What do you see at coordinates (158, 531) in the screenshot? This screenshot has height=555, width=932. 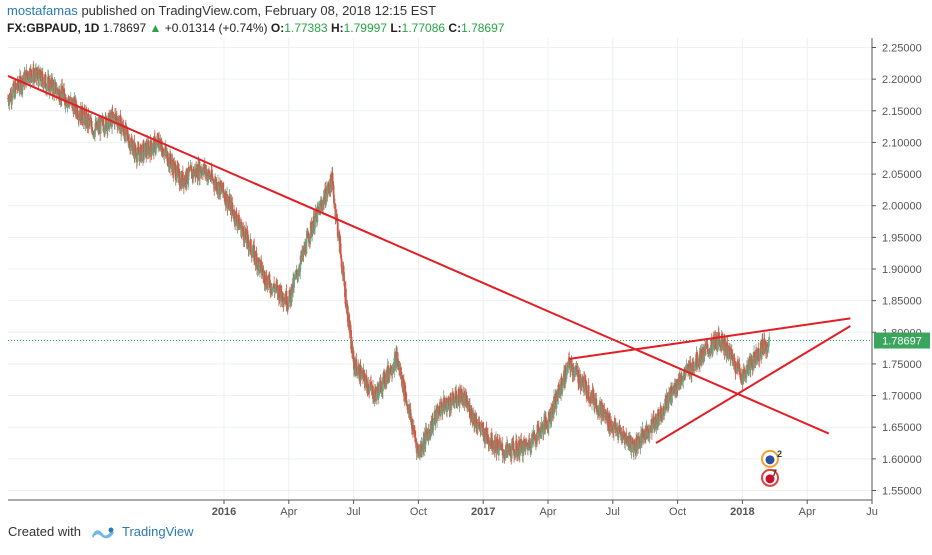 I see `tradingview-brand: TradingView` at bounding box center [158, 531].